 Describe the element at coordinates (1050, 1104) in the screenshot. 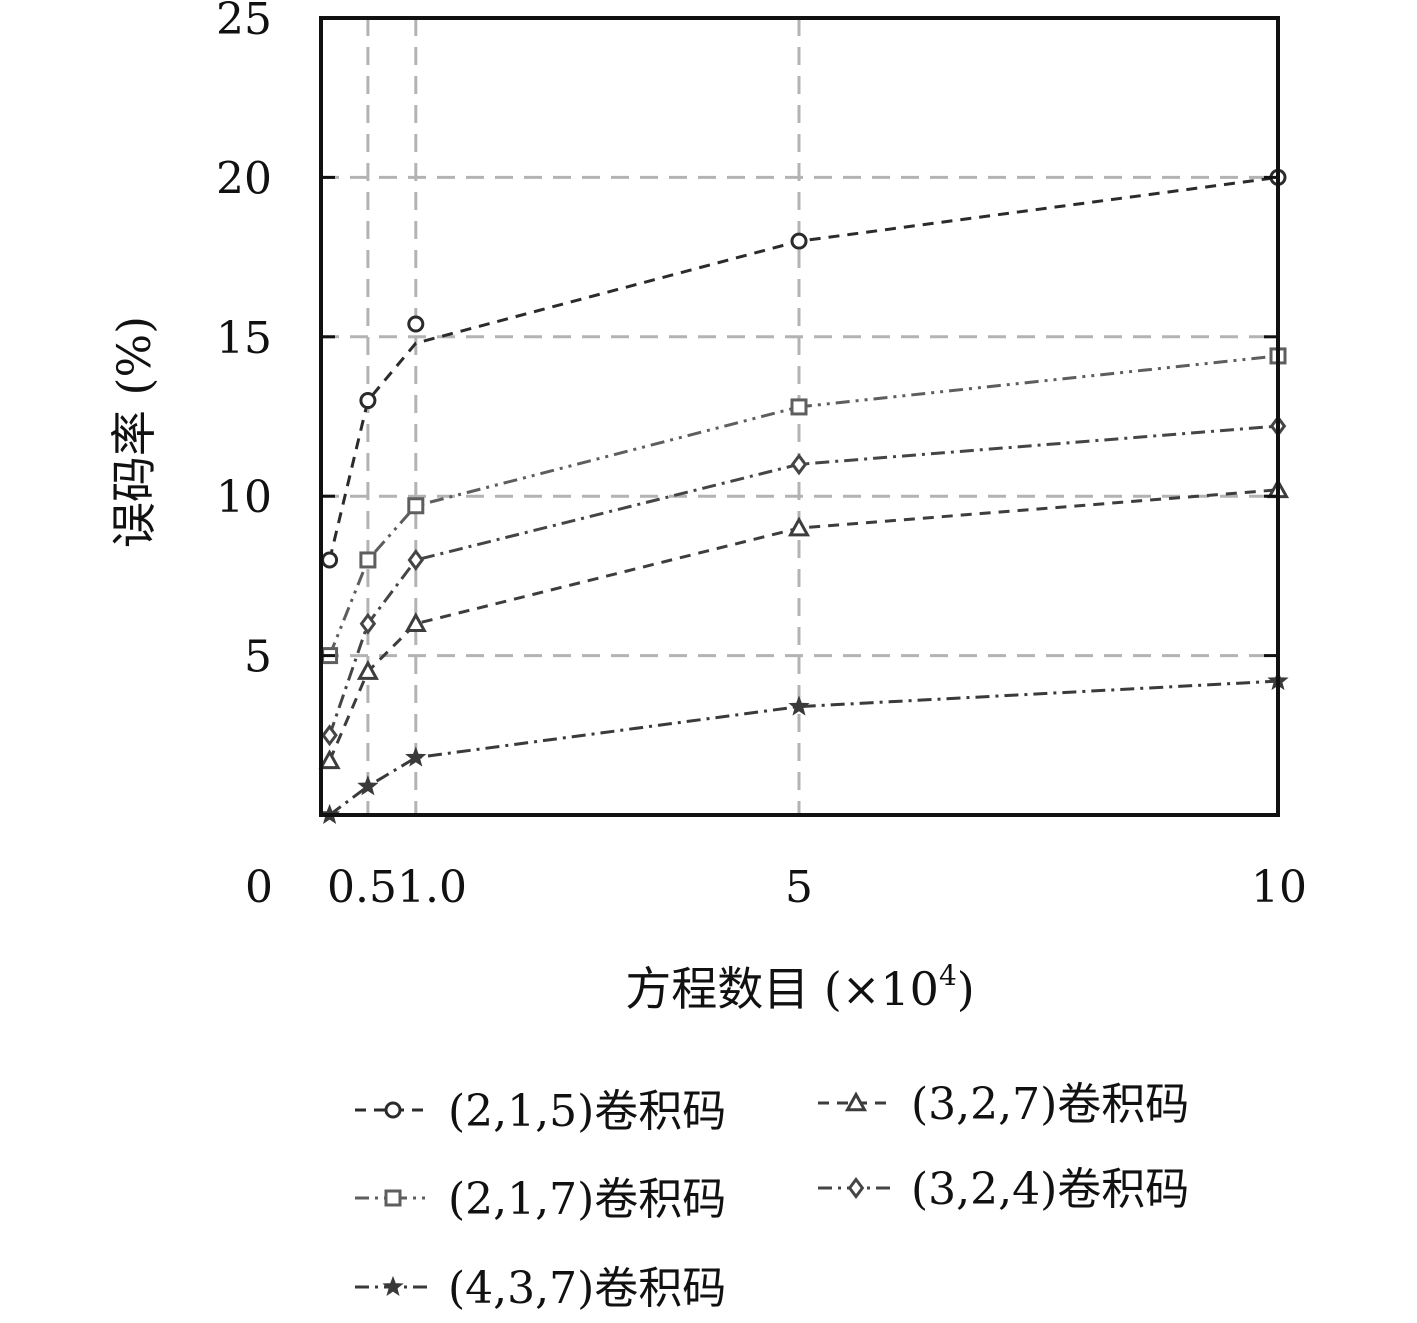

I see `legend-label: (3,2,7)卷积码` at that location.